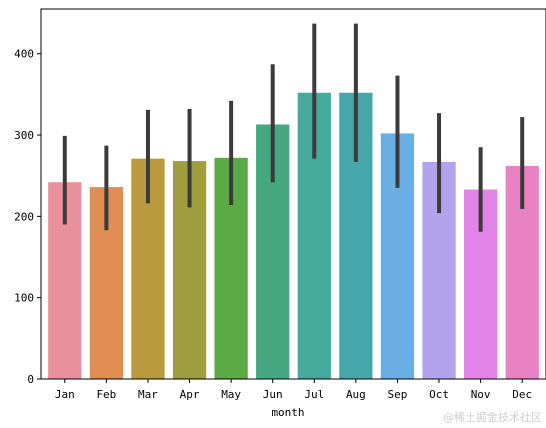 This screenshot has width=546, height=428. What do you see at coordinates (231, 394) in the screenshot?
I see `x-tick-label-may: May` at bounding box center [231, 394].